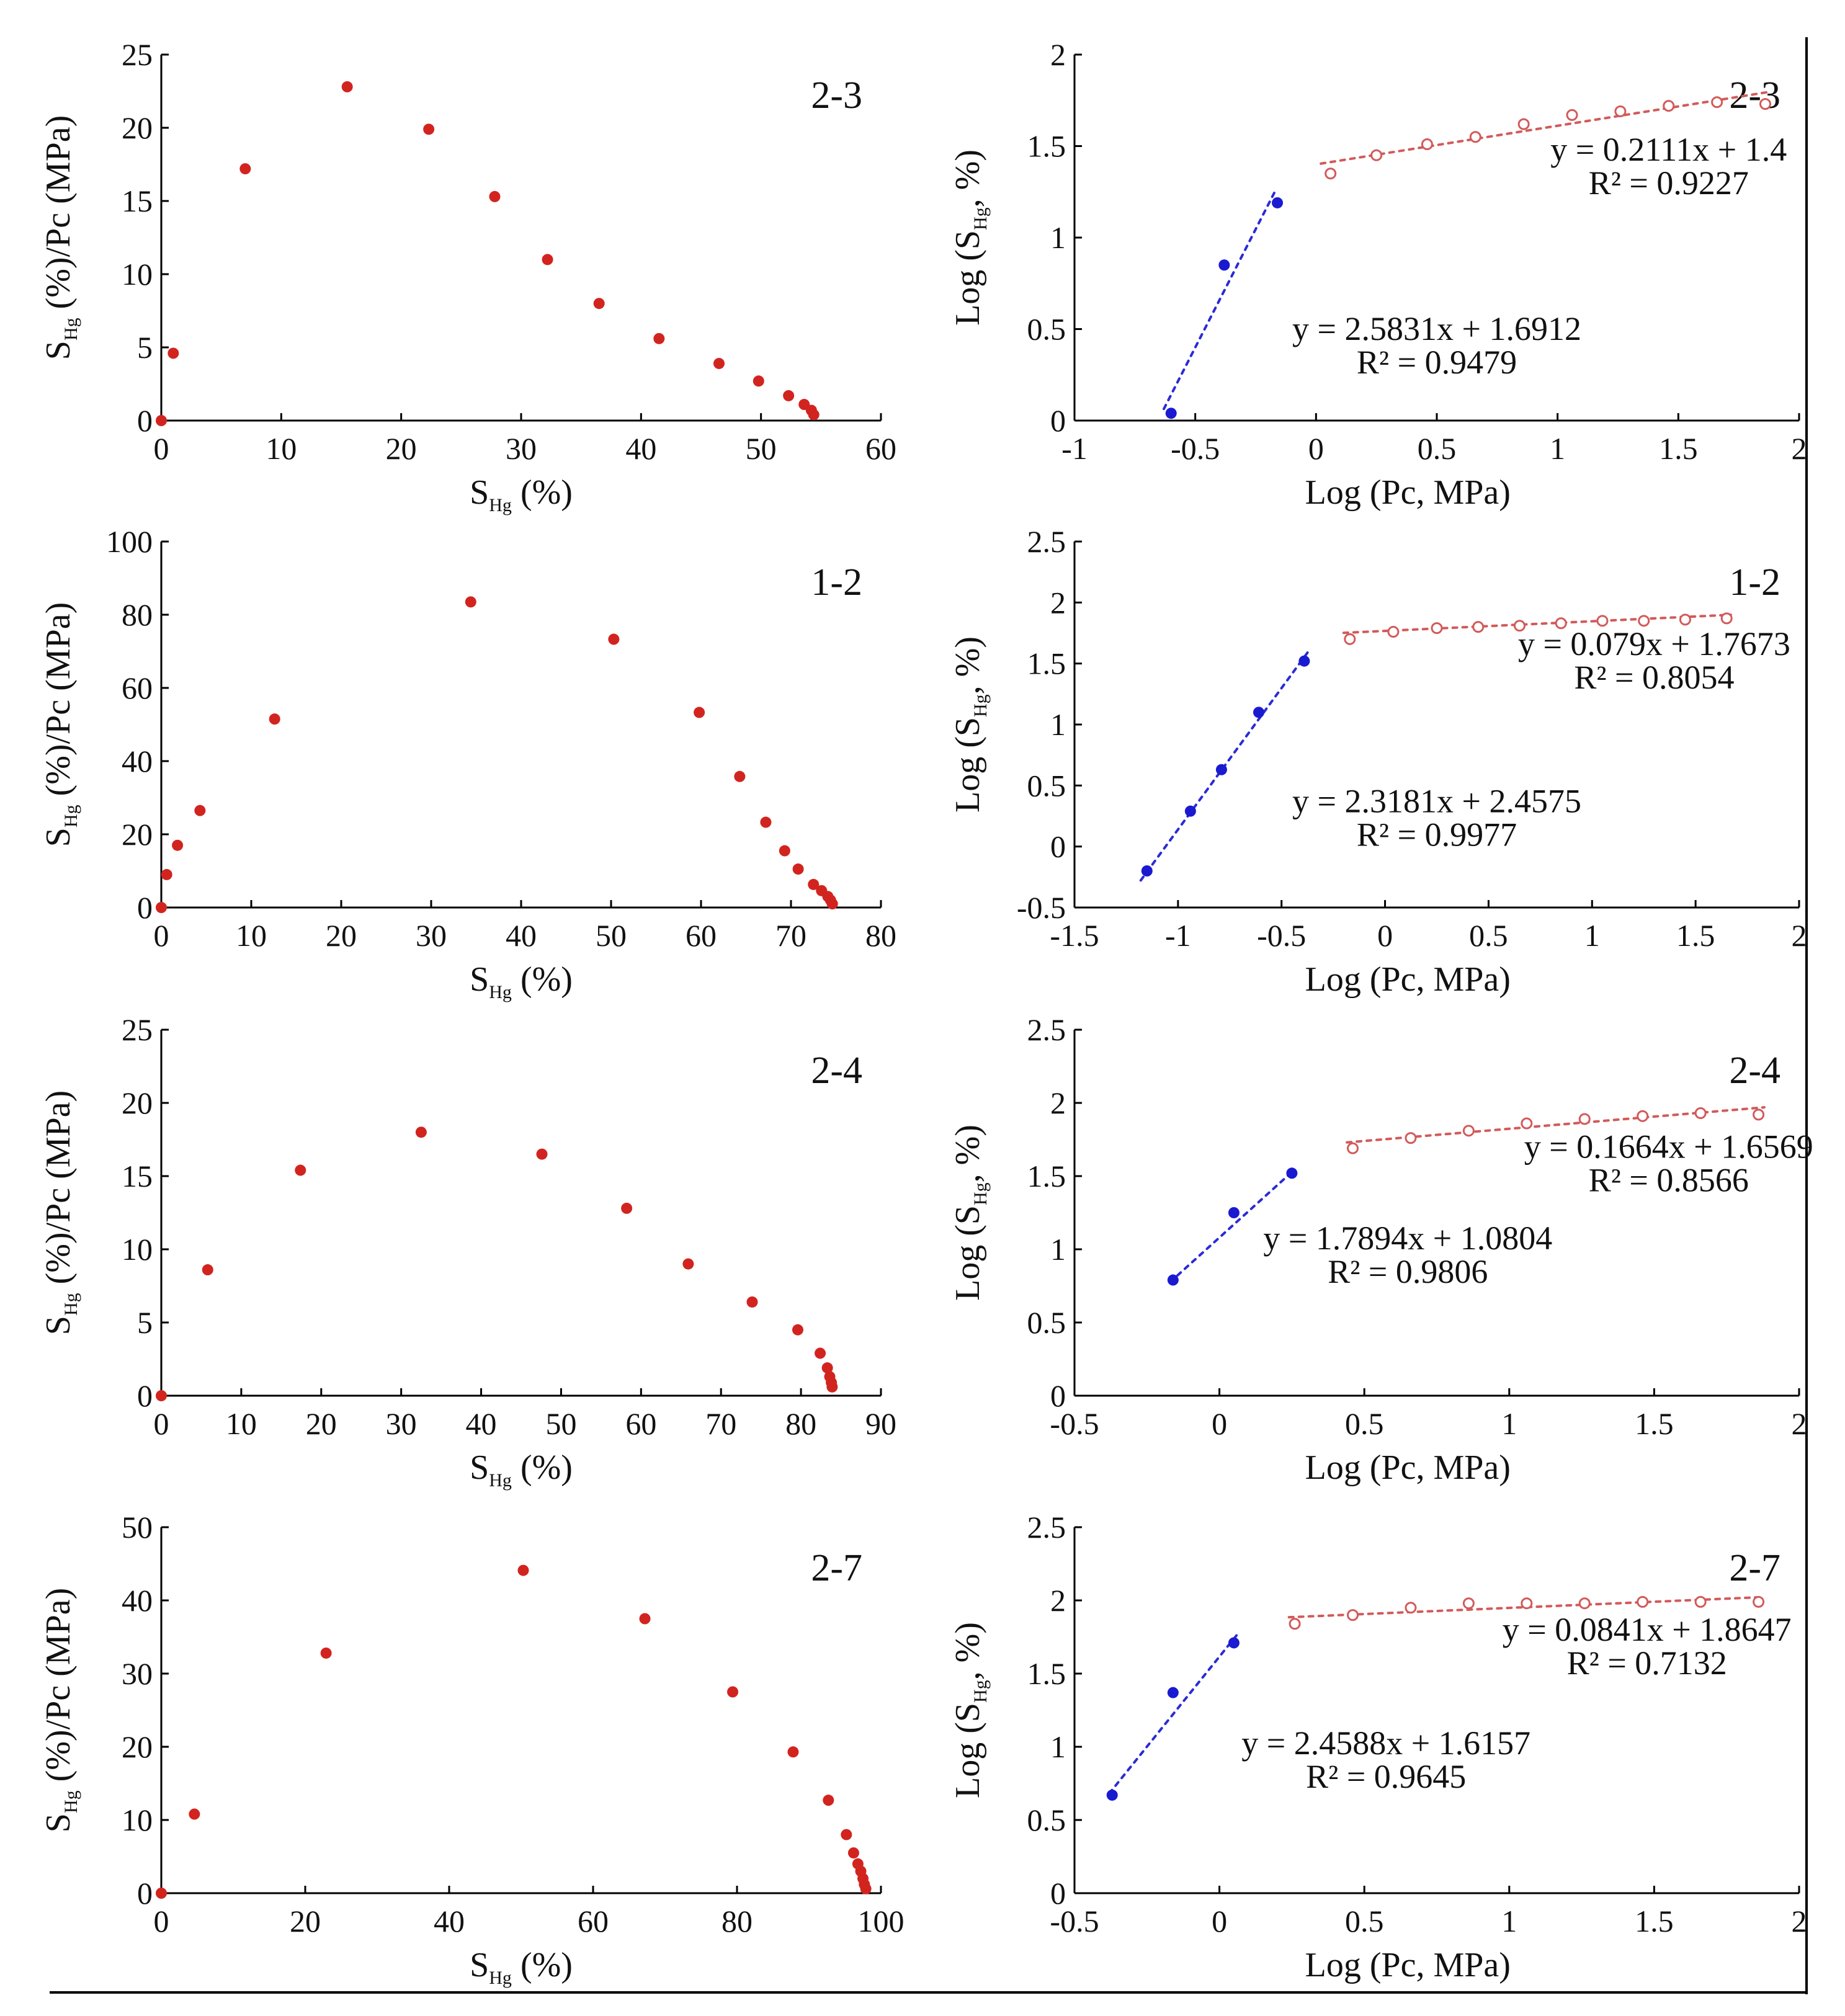  I want to click on x-tick-label: 50, so click(560, 1424).